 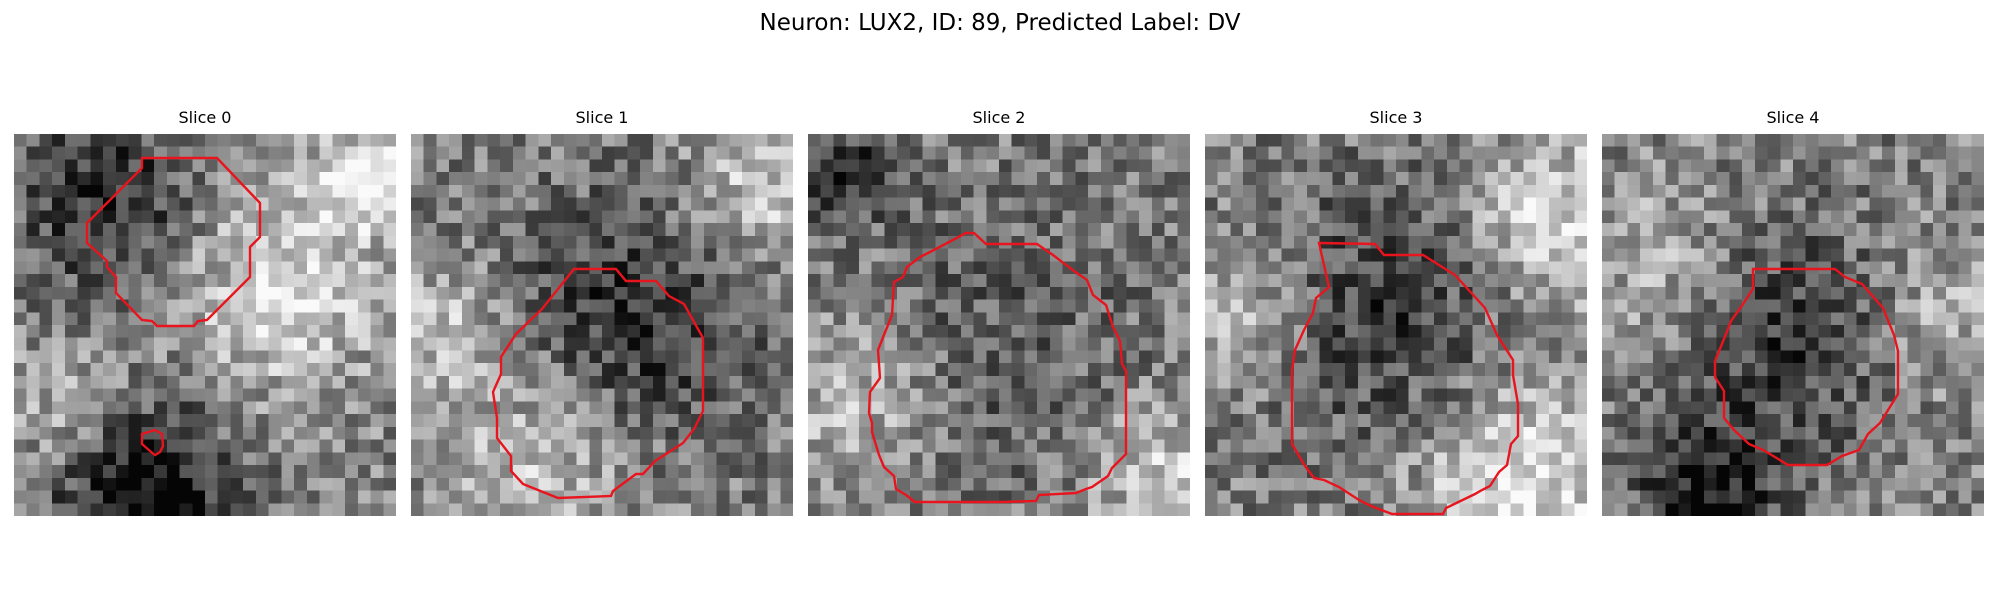 I want to click on slice-title: Slice 3, so click(x=1396, y=117).